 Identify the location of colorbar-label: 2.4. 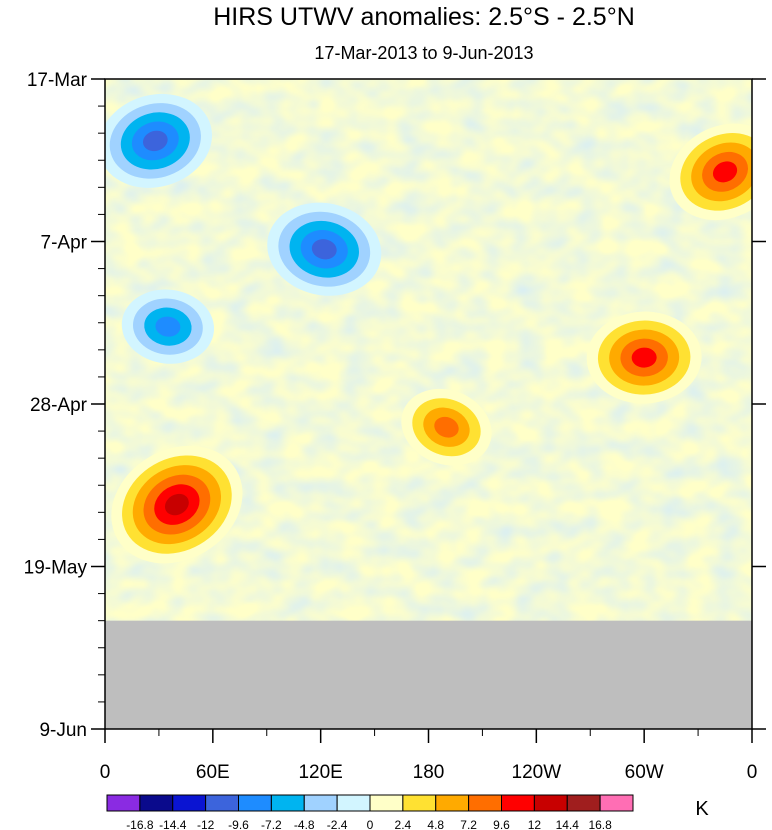
(403, 824).